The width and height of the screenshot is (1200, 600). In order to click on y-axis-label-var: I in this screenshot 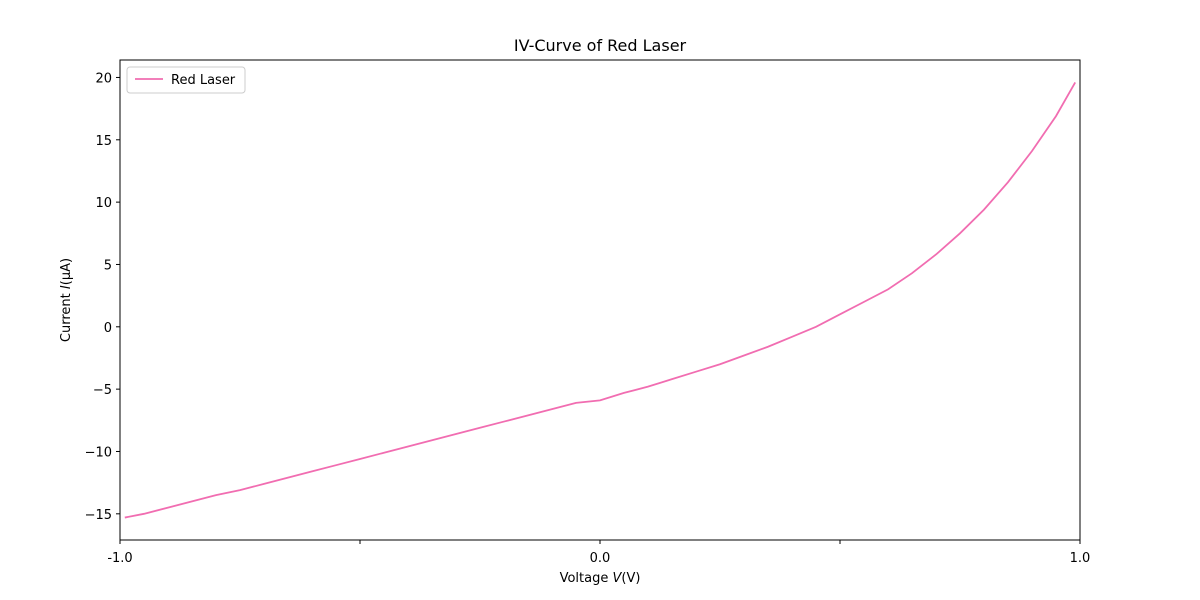, I will do `click(66, 287)`.